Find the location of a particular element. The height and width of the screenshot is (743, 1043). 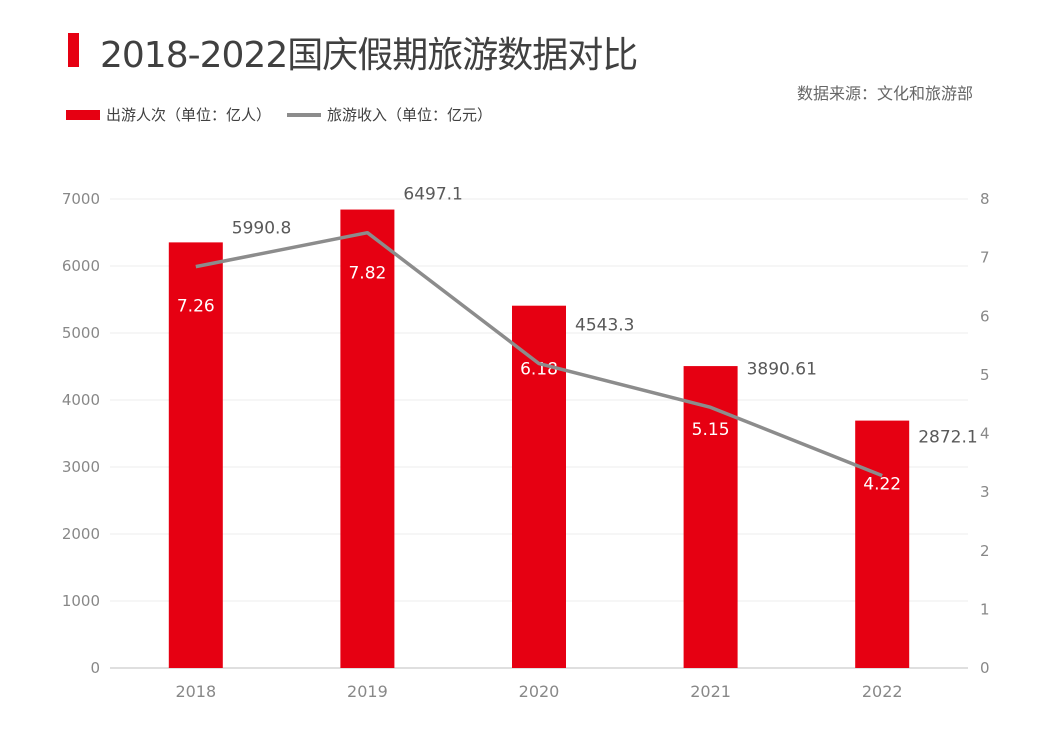

right-tick-label: 5 is located at coordinates (985, 375).